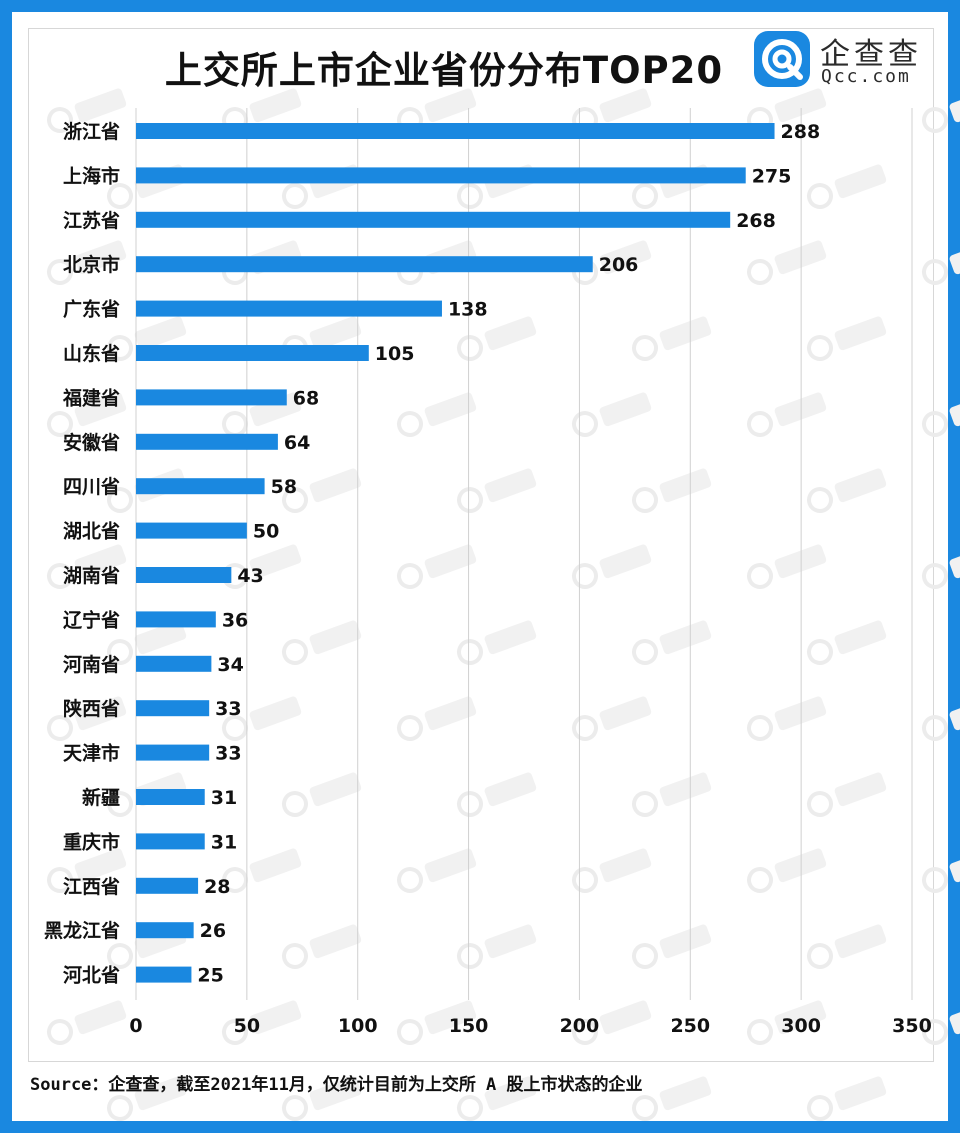 This screenshot has height=1133, width=960. I want to click on category-label: 山东省, so click(91, 353).